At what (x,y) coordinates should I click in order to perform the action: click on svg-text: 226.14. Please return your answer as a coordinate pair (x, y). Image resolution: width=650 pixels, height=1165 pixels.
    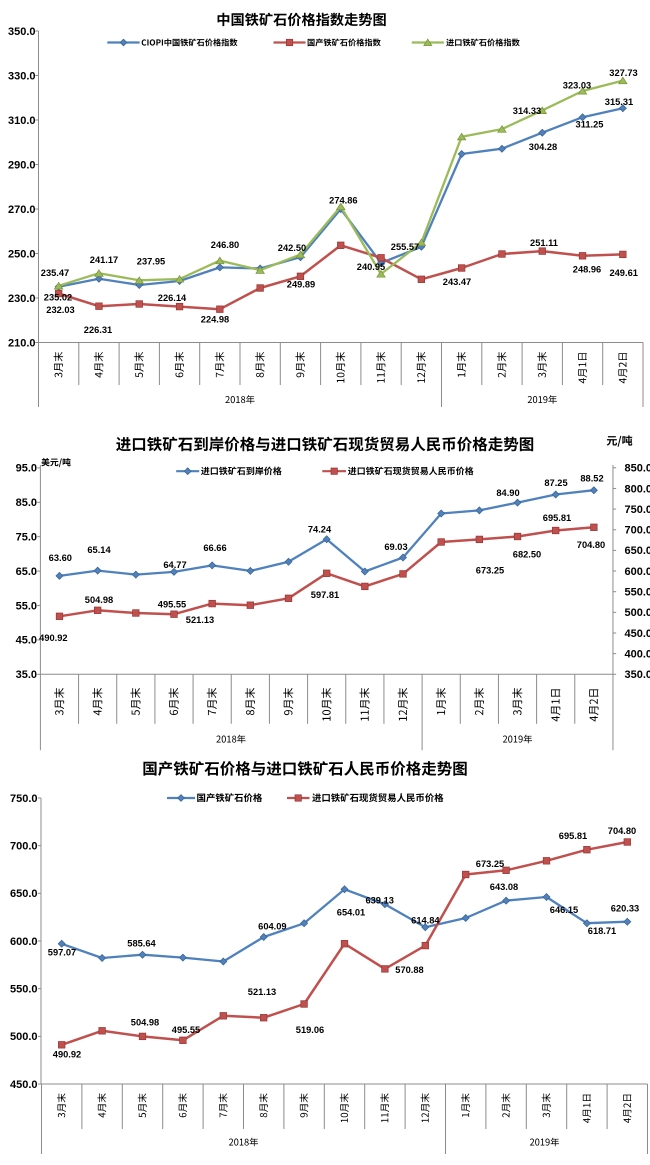
    Looking at the image, I should click on (172, 298).